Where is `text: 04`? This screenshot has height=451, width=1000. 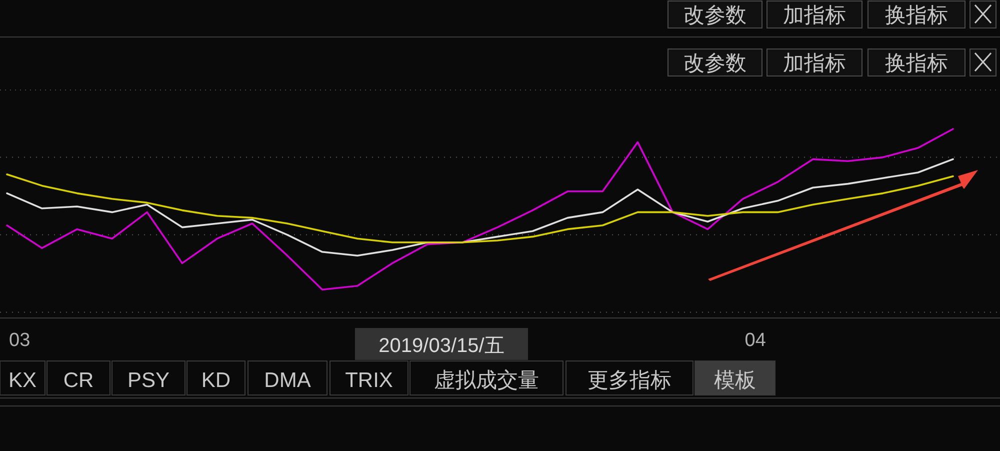 text: 04 is located at coordinates (755, 340).